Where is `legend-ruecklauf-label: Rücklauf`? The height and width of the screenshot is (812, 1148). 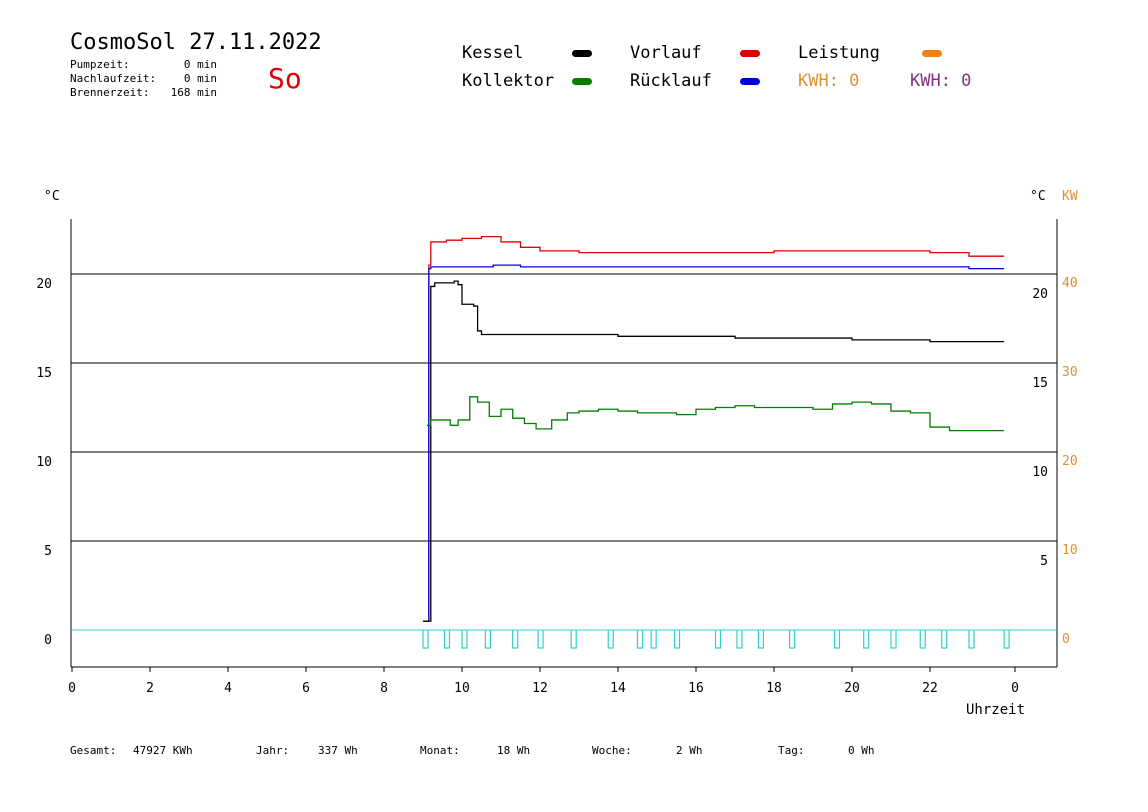
legend-ruecklauf-label: Rücklauf is located at coordinates (671, 81).